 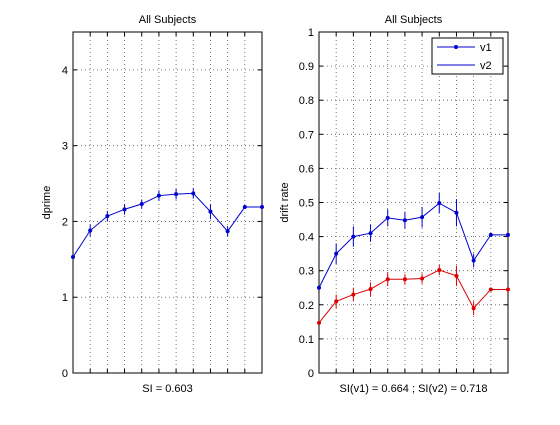 I want to click on legend-label-v2: v2, so click(x=486, y=66).